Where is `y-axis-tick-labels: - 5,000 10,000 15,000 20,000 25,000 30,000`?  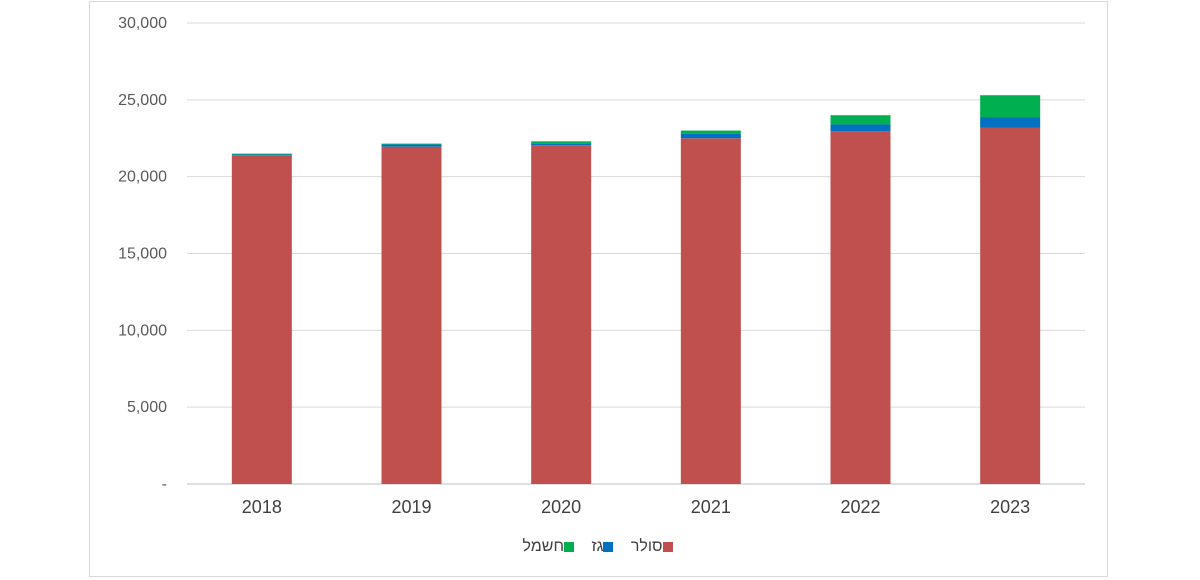
y-axis-tick-labels: - 5,000 10,000 15,000 20,000 25,000 30,000 is located at coordinates (142, 254).